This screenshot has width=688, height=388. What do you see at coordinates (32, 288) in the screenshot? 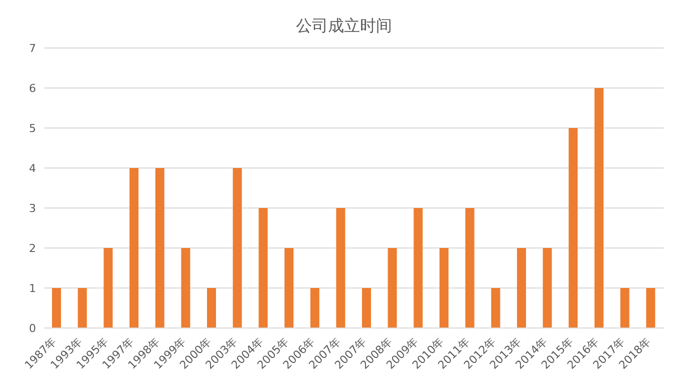
I see `y-tick-label: 1` at bounding box center [32, 288].